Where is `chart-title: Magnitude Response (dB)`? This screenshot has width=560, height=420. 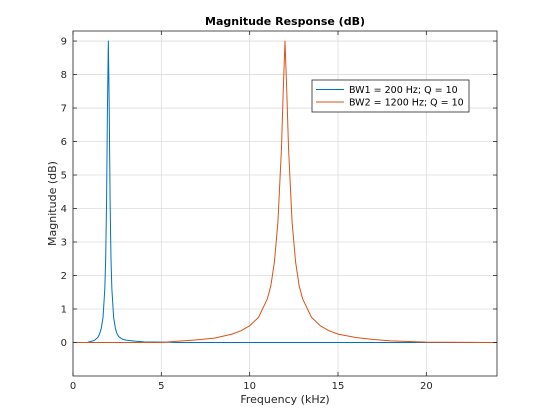 chart-title: Magnitude Response (dB) is located at coordinates (285, 21).